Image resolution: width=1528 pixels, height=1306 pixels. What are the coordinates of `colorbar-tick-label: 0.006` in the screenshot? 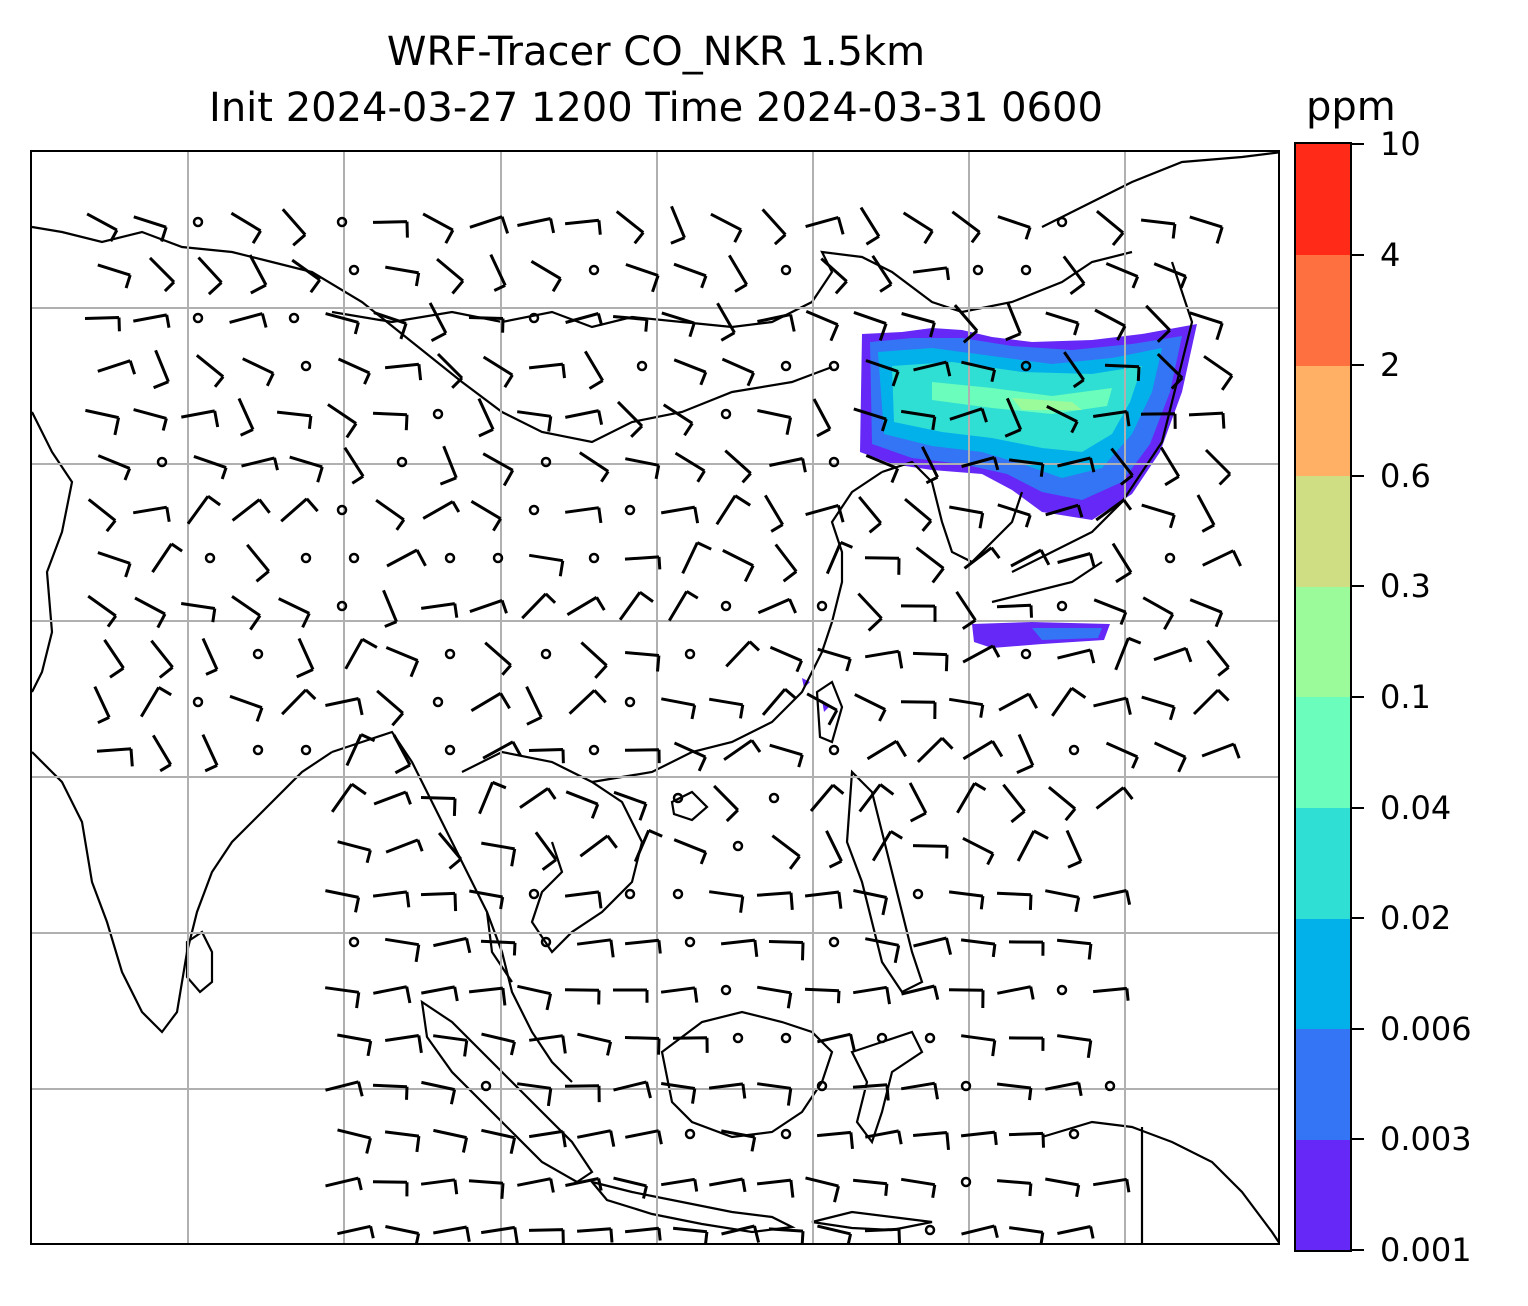 It's located at (1426, 1028).